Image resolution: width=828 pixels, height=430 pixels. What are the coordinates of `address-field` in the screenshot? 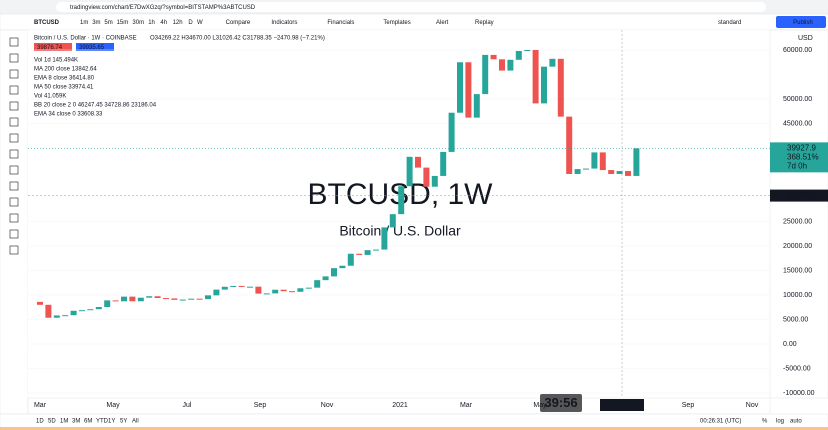 It's located at (411, 7).